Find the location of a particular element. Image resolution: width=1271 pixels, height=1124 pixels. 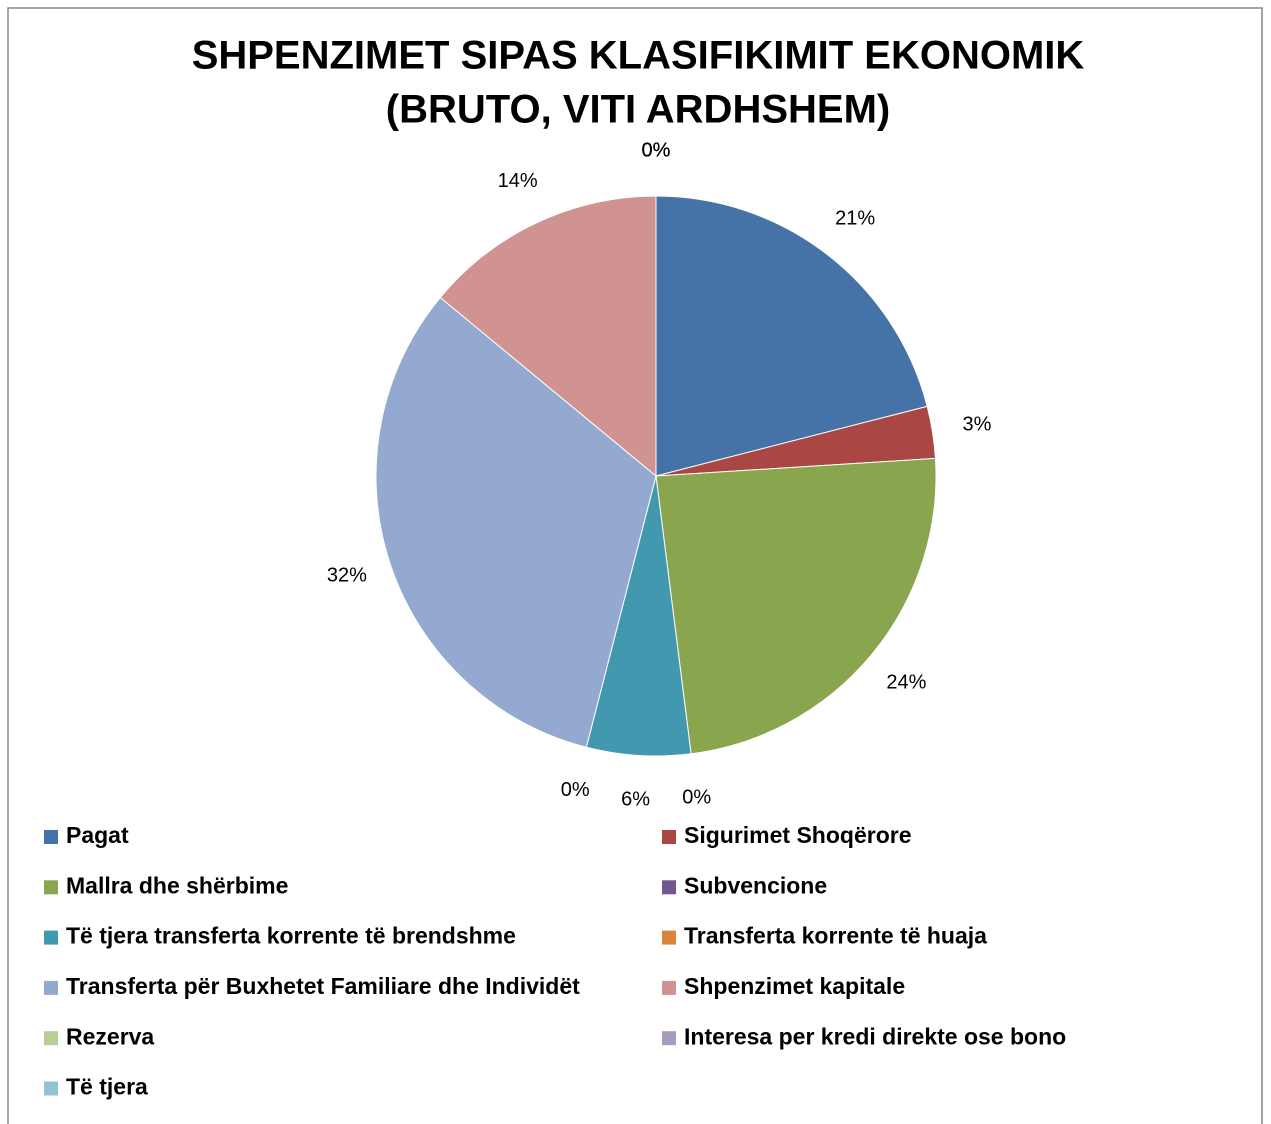

data-label: 24% is located at coordinates (906, 682).